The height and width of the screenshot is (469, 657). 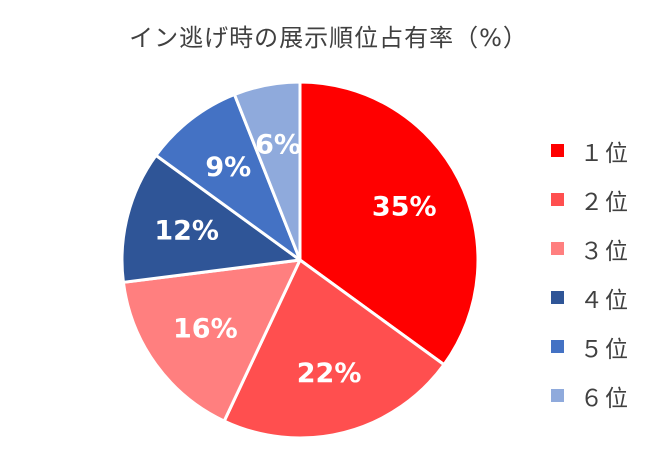 I want to click on legend-label-4: ４位, so click(x=605, y=300).